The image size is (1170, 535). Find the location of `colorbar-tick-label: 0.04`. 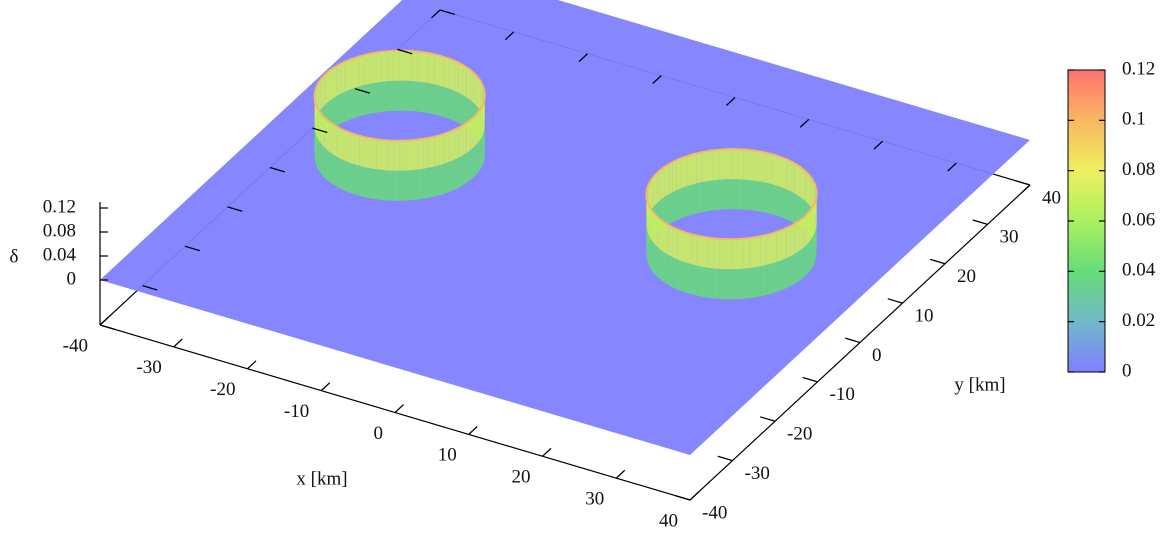

colorbar-tick-label: 0.04 is located at coordinates (1139, 270).